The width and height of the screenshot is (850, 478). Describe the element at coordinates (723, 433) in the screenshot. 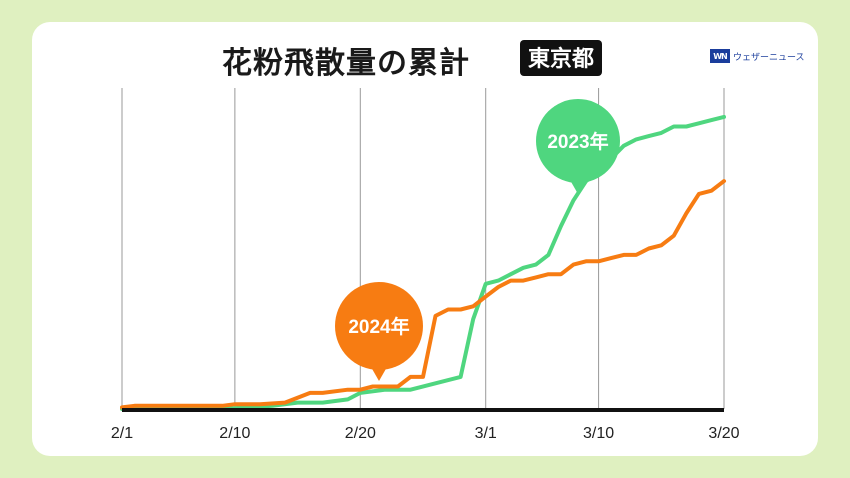

I see `x-tick-label-5: 3/20` at that location.